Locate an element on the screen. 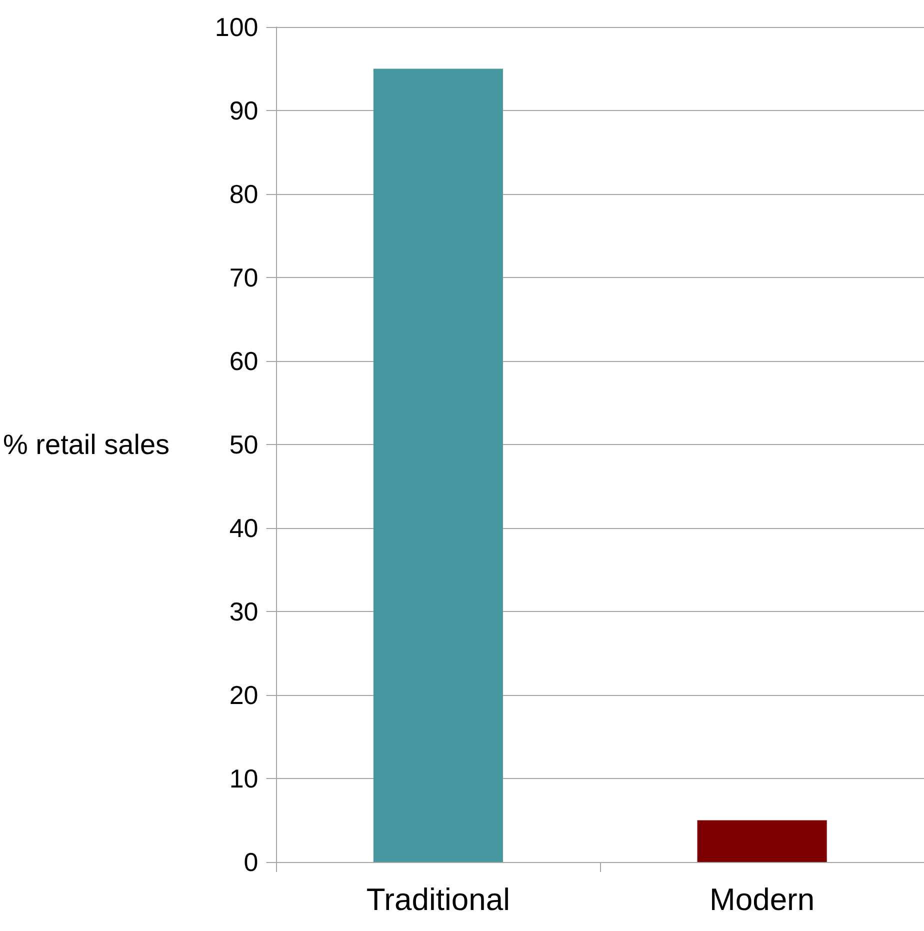 The image size is (924, 931). y-tick-label: 80 is located at coordinates (243, 194).